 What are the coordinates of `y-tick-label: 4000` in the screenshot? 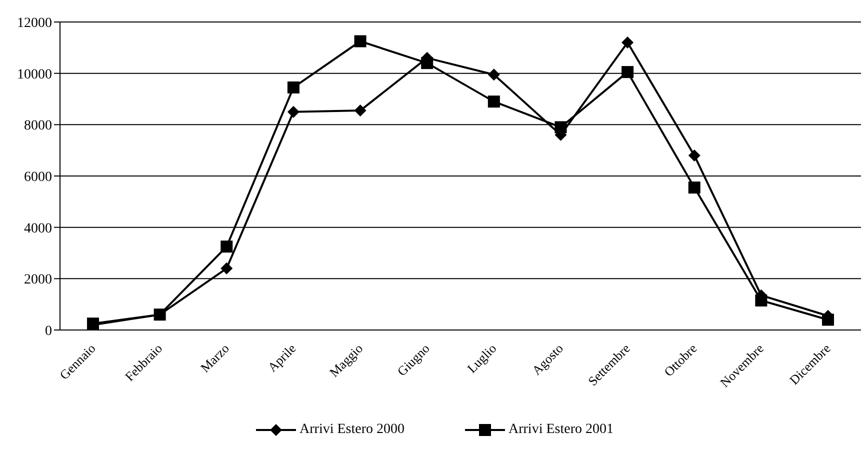 It's located at (38, 228).